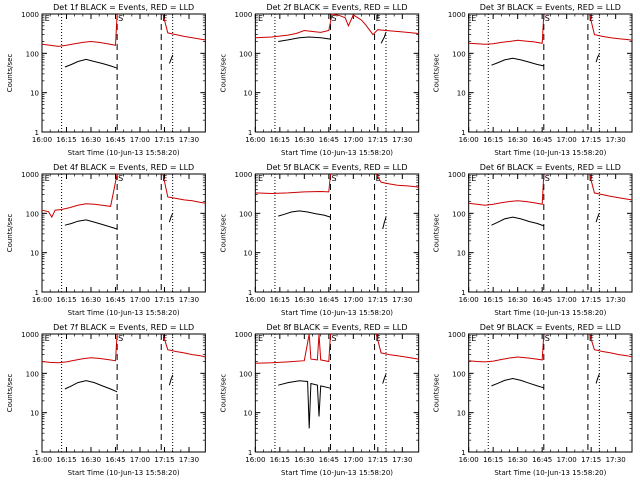 The height and width of the screenshot is (480, 640). I want to click on plot-title: Det 3f BLACK = Events, RED = LLD, so click(550, 7).